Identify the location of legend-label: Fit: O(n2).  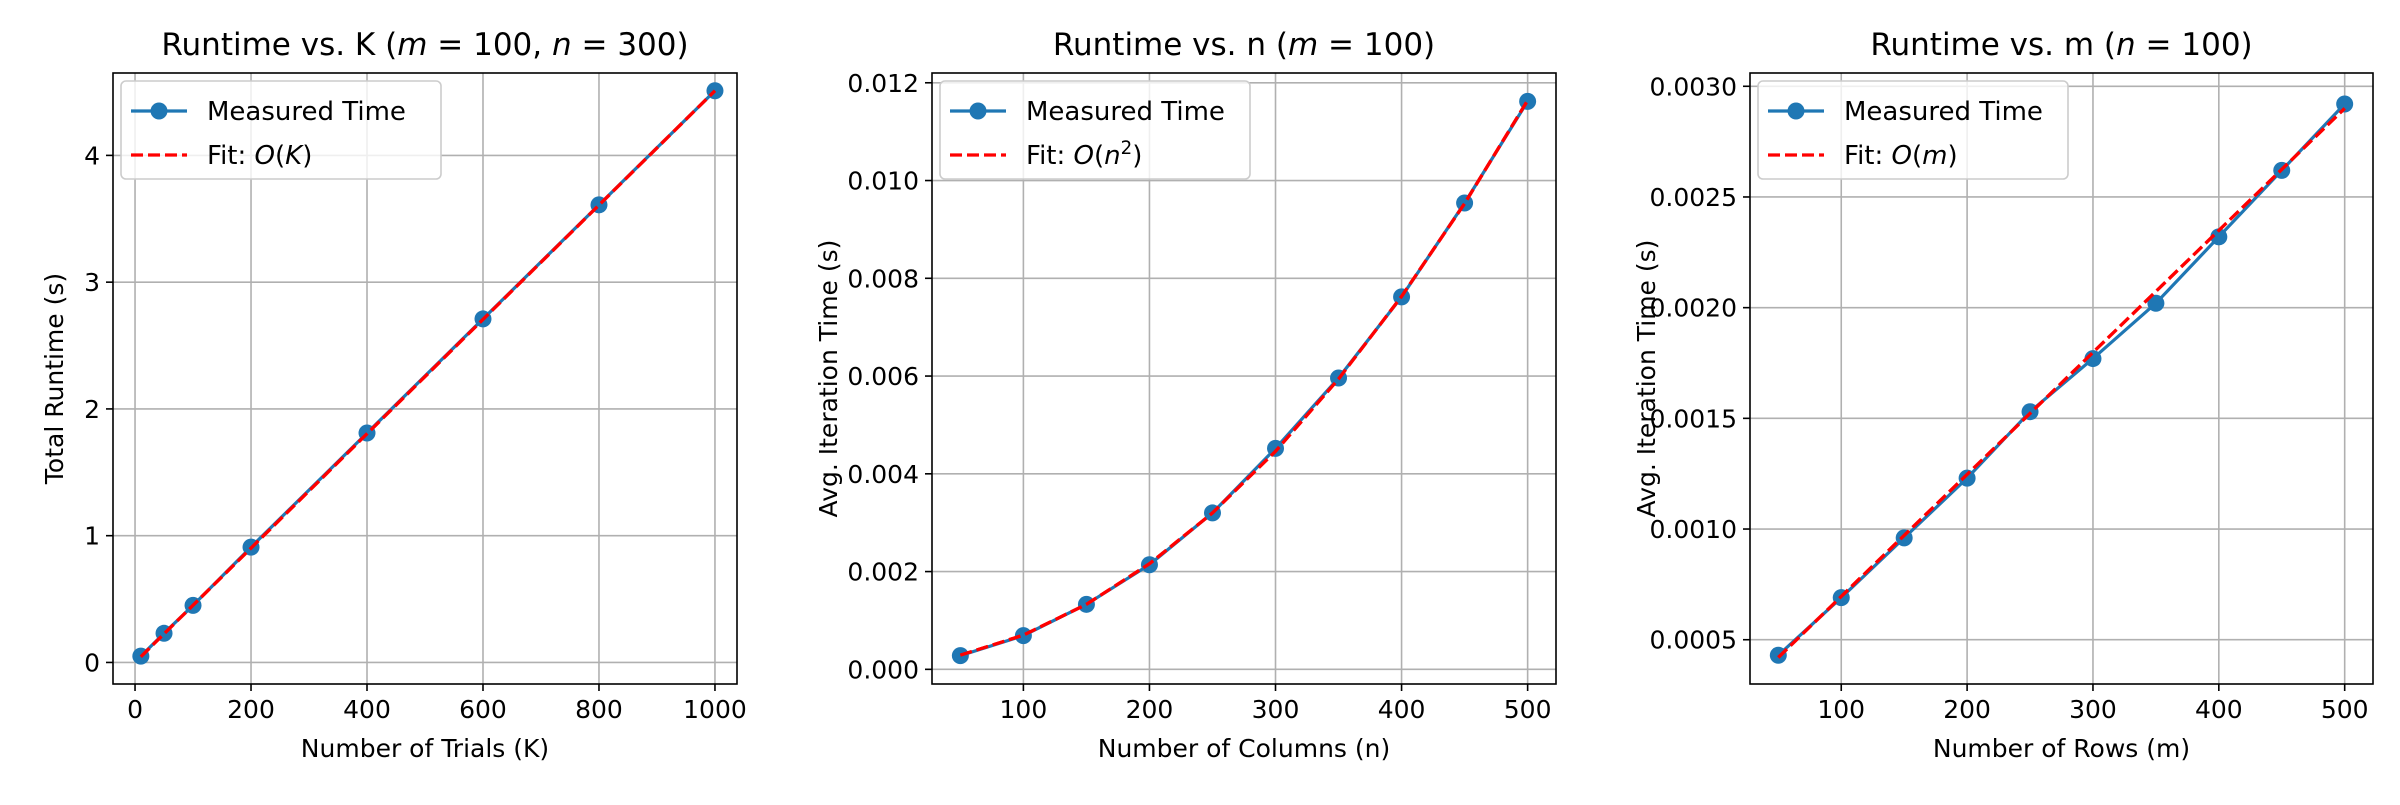
(1084, 155).